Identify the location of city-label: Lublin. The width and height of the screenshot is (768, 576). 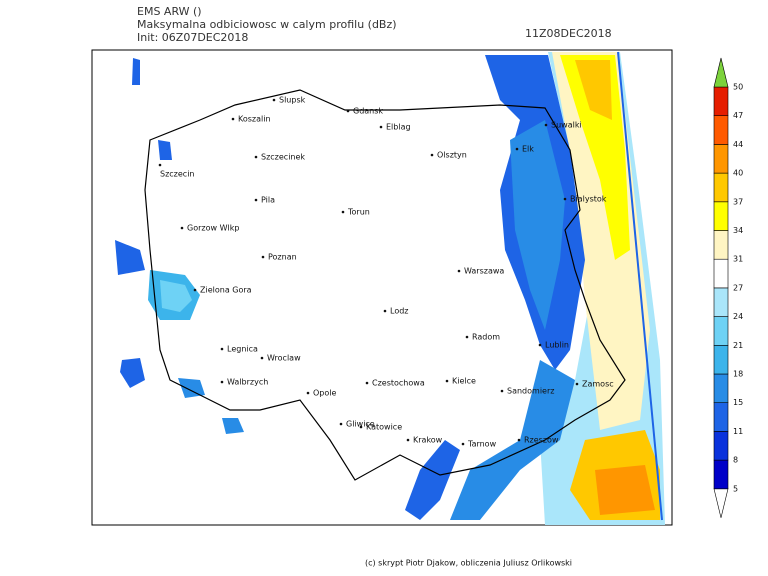
(557, 345).